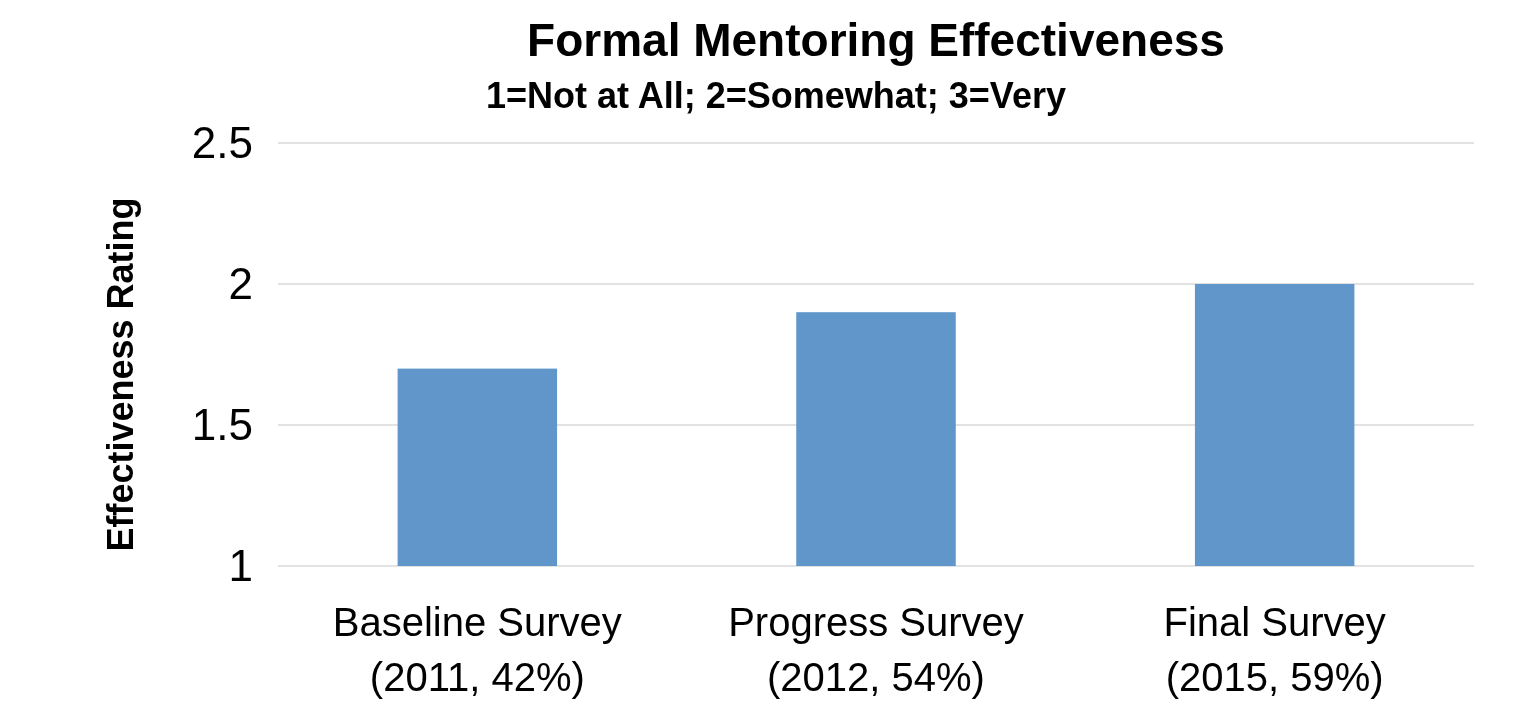  What do you see at coordinates (120, 374) in the screenshot?
I see `y-axis-title: Effectiveness Rating` at bounding box center [120, 374].